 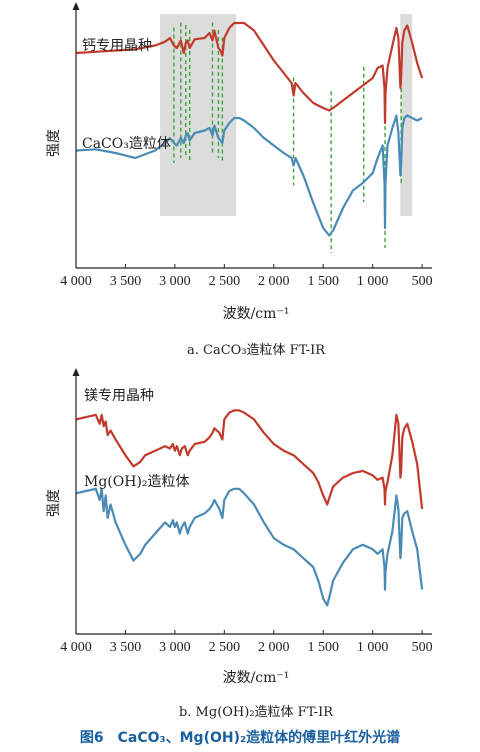 What do you see at coordinates (175, 647) in the screenshot?
I see `panel-b-tick-label-2: 3 000` at bounding box center [175, 647].